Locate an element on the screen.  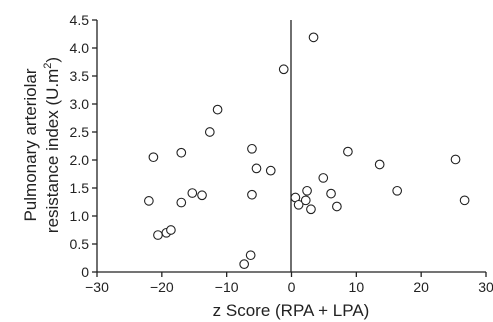
y-tick-label: 4.0 is located at coordinates (80, 48).